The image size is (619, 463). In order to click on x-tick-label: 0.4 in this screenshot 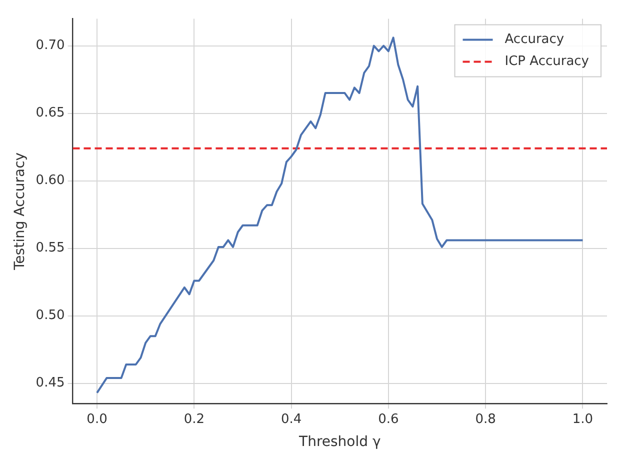, I will do `click(291, 419)`.